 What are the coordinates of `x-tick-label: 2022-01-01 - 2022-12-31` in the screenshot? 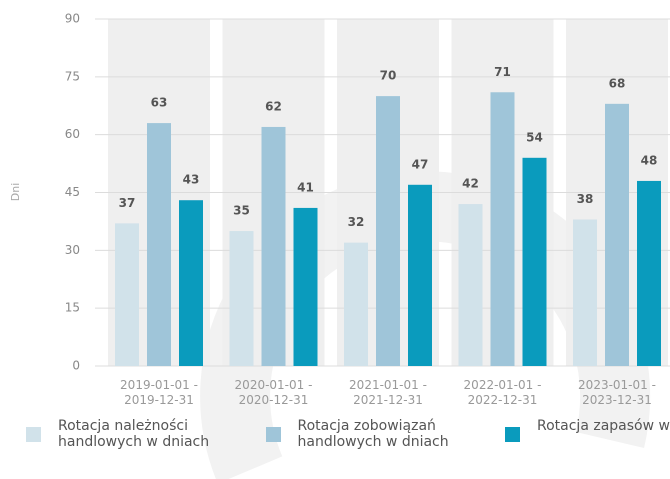 It's located at (502, 392).